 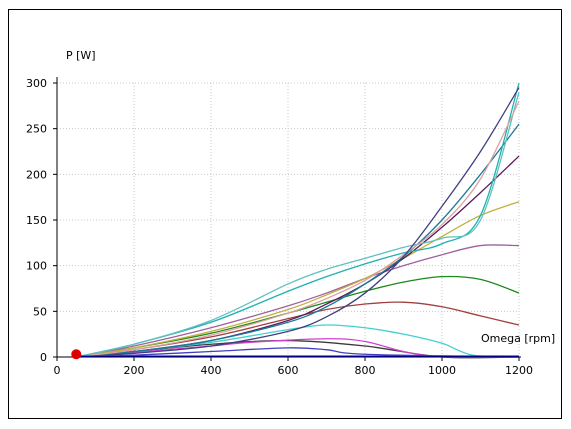 I want to click on x-tick-label: 800, so click(x=365, y=370).